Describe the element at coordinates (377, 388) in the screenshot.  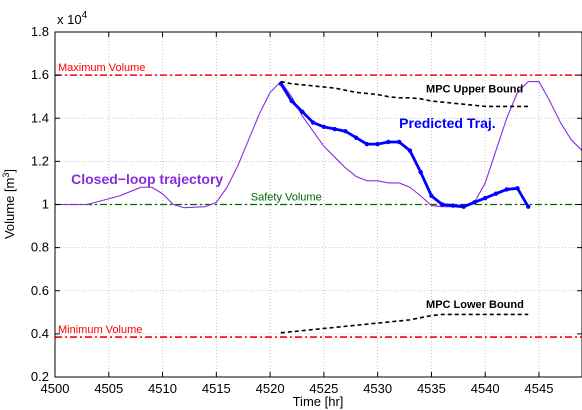
I see `x-tick-label: 4530` at that location.